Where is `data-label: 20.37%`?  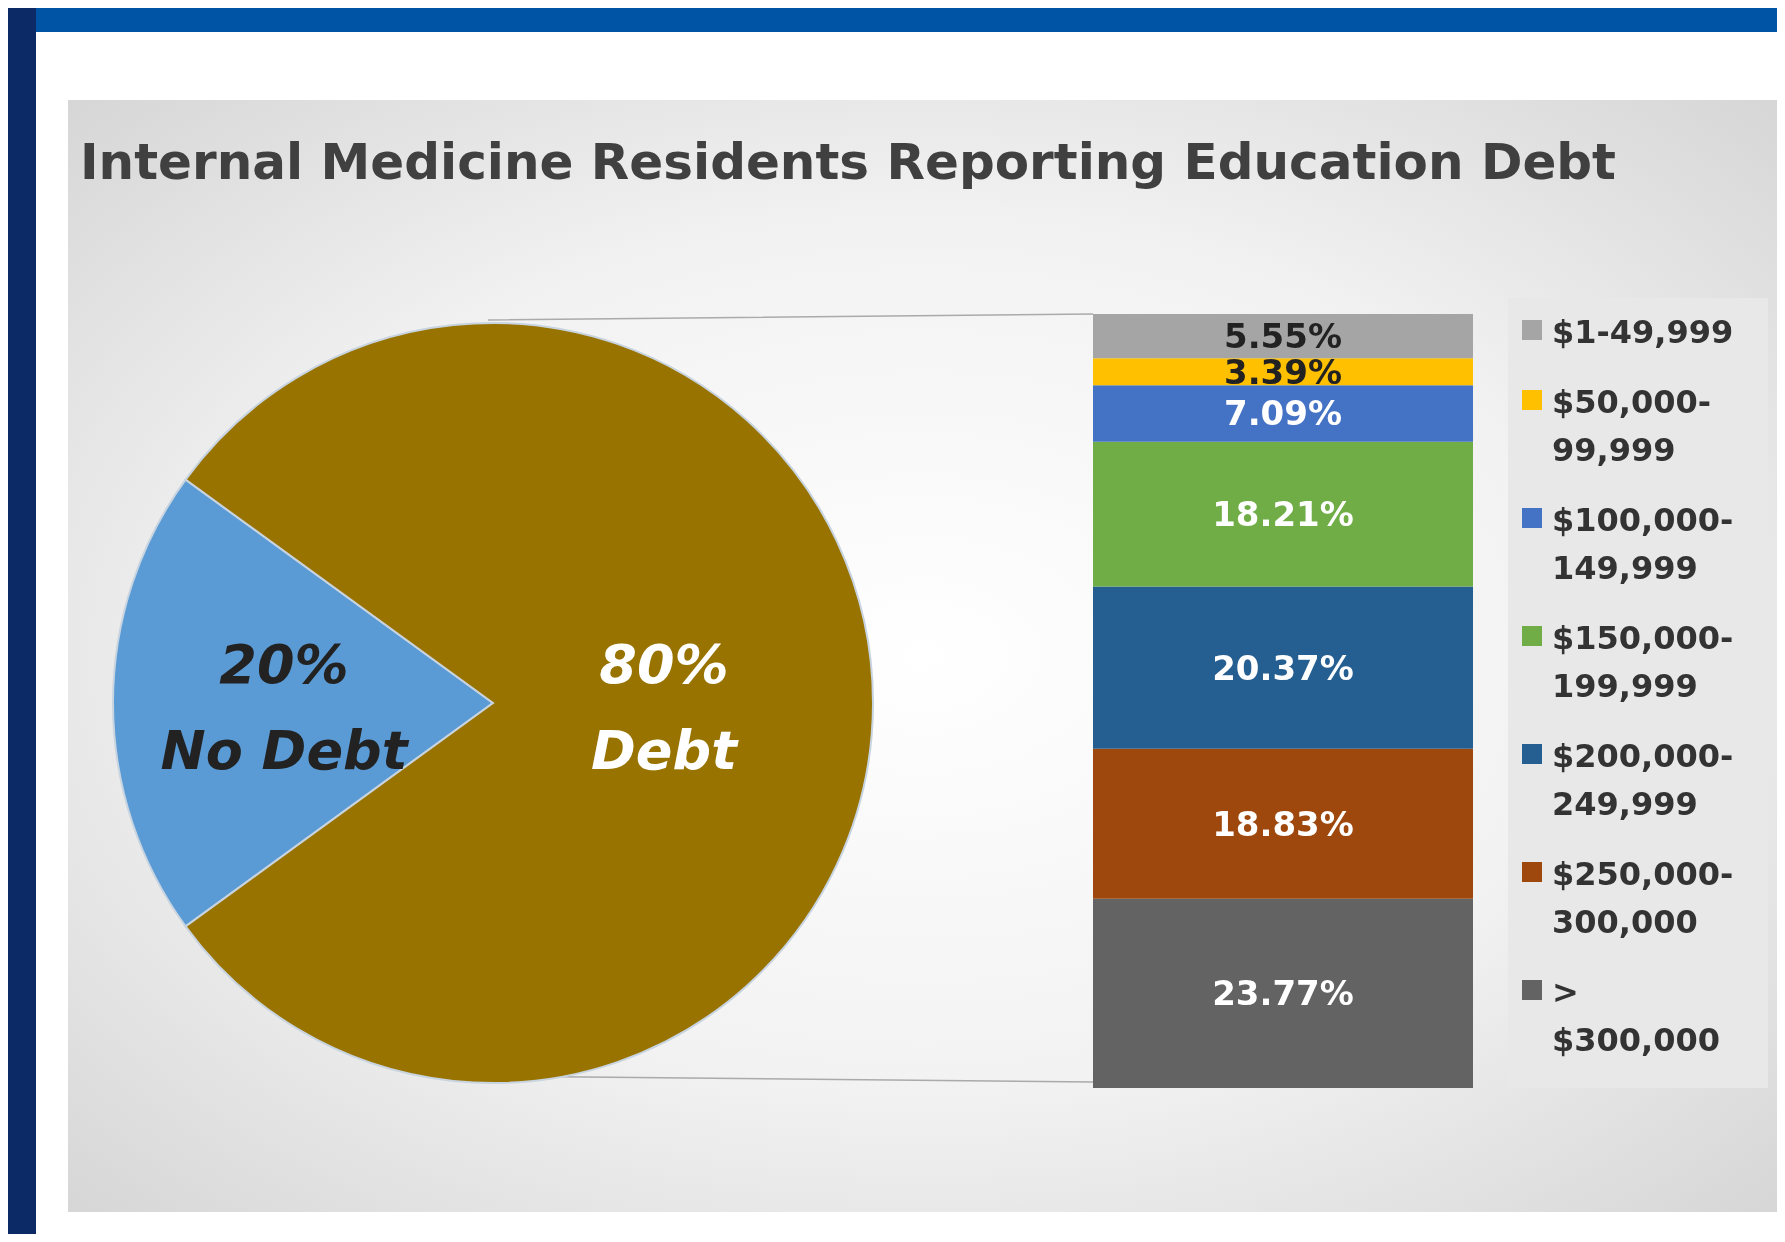
data-label: 20.37% is located at coordinates (1283, 667).